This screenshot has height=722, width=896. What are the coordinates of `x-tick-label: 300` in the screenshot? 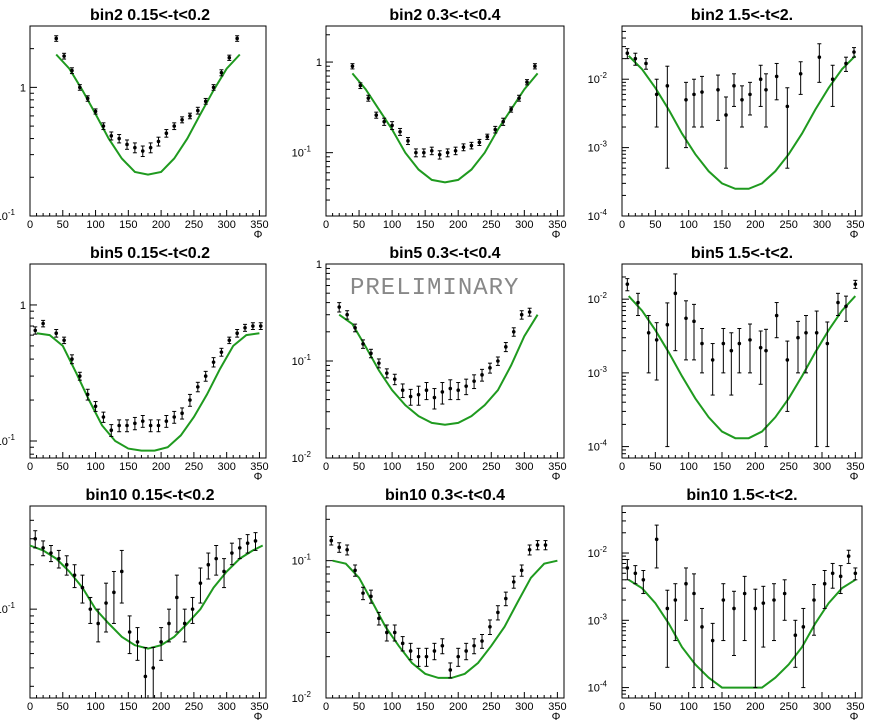 It's located at (524, 225).